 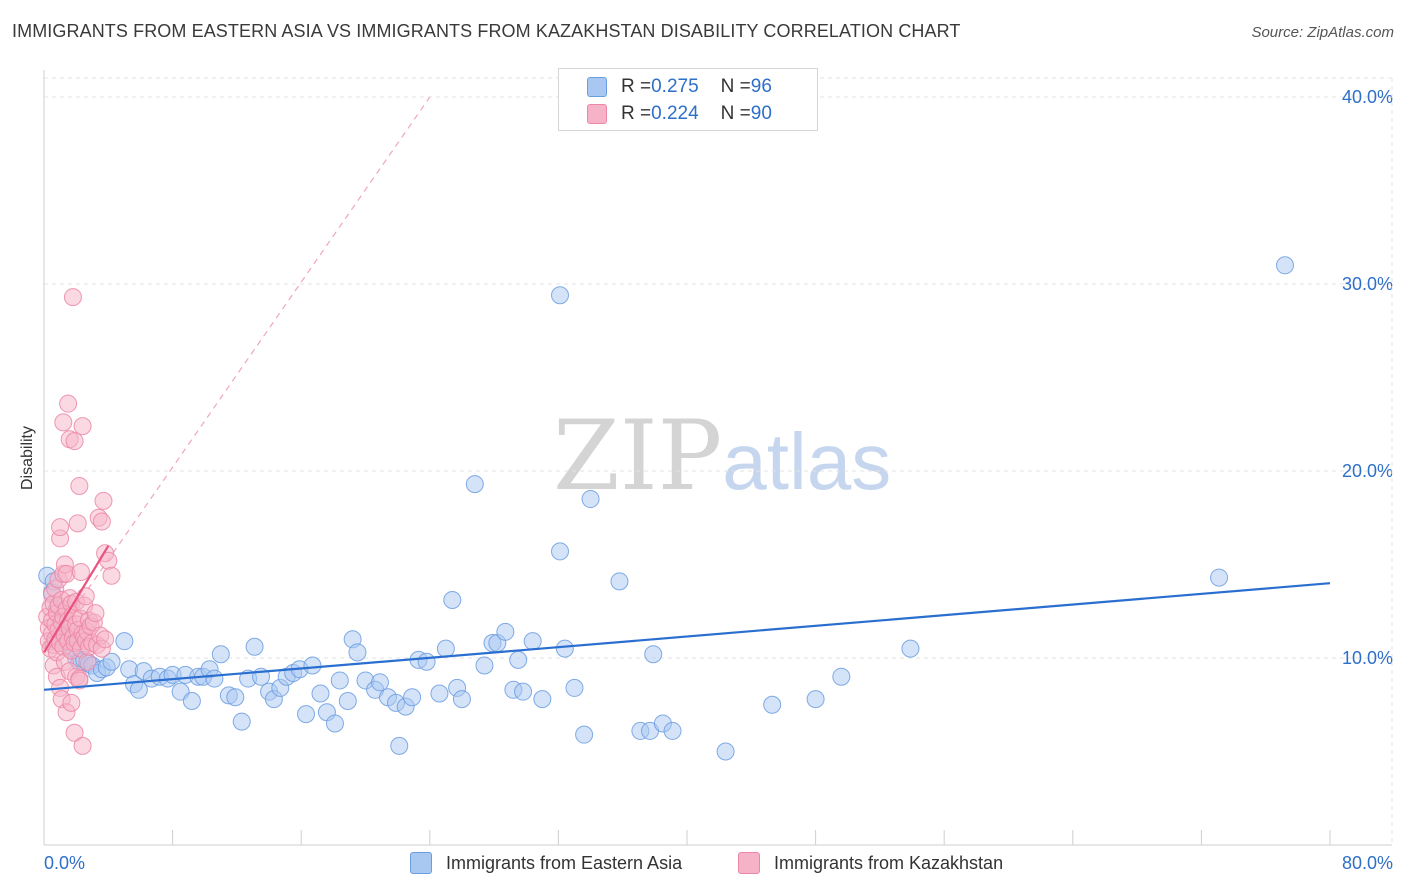 I want to click on bottom-legend-kazakhstan: Immigrants from Kazakhstan, so click(x=870, y=863).